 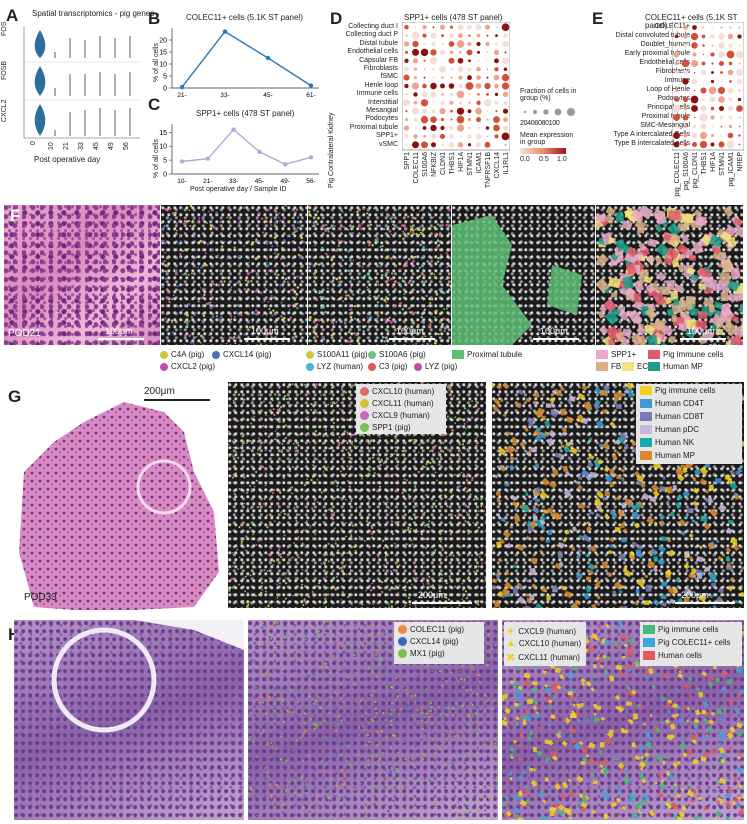 I want to click on legend-item: Human pDC, so click(x=669, y=429).